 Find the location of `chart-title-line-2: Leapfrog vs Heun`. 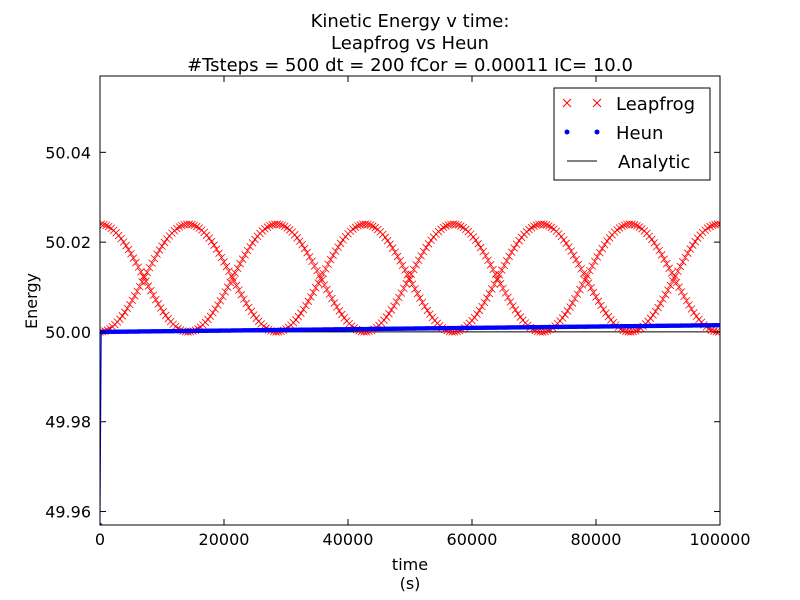

chart-title-line-2: Leapfrog vs Heun is located at coordinates (410, 43).